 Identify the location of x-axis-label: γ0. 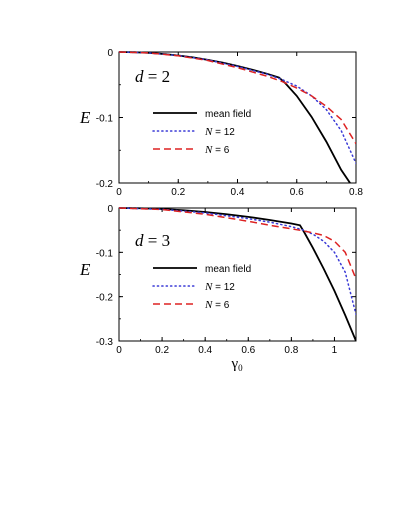
(237, 364).